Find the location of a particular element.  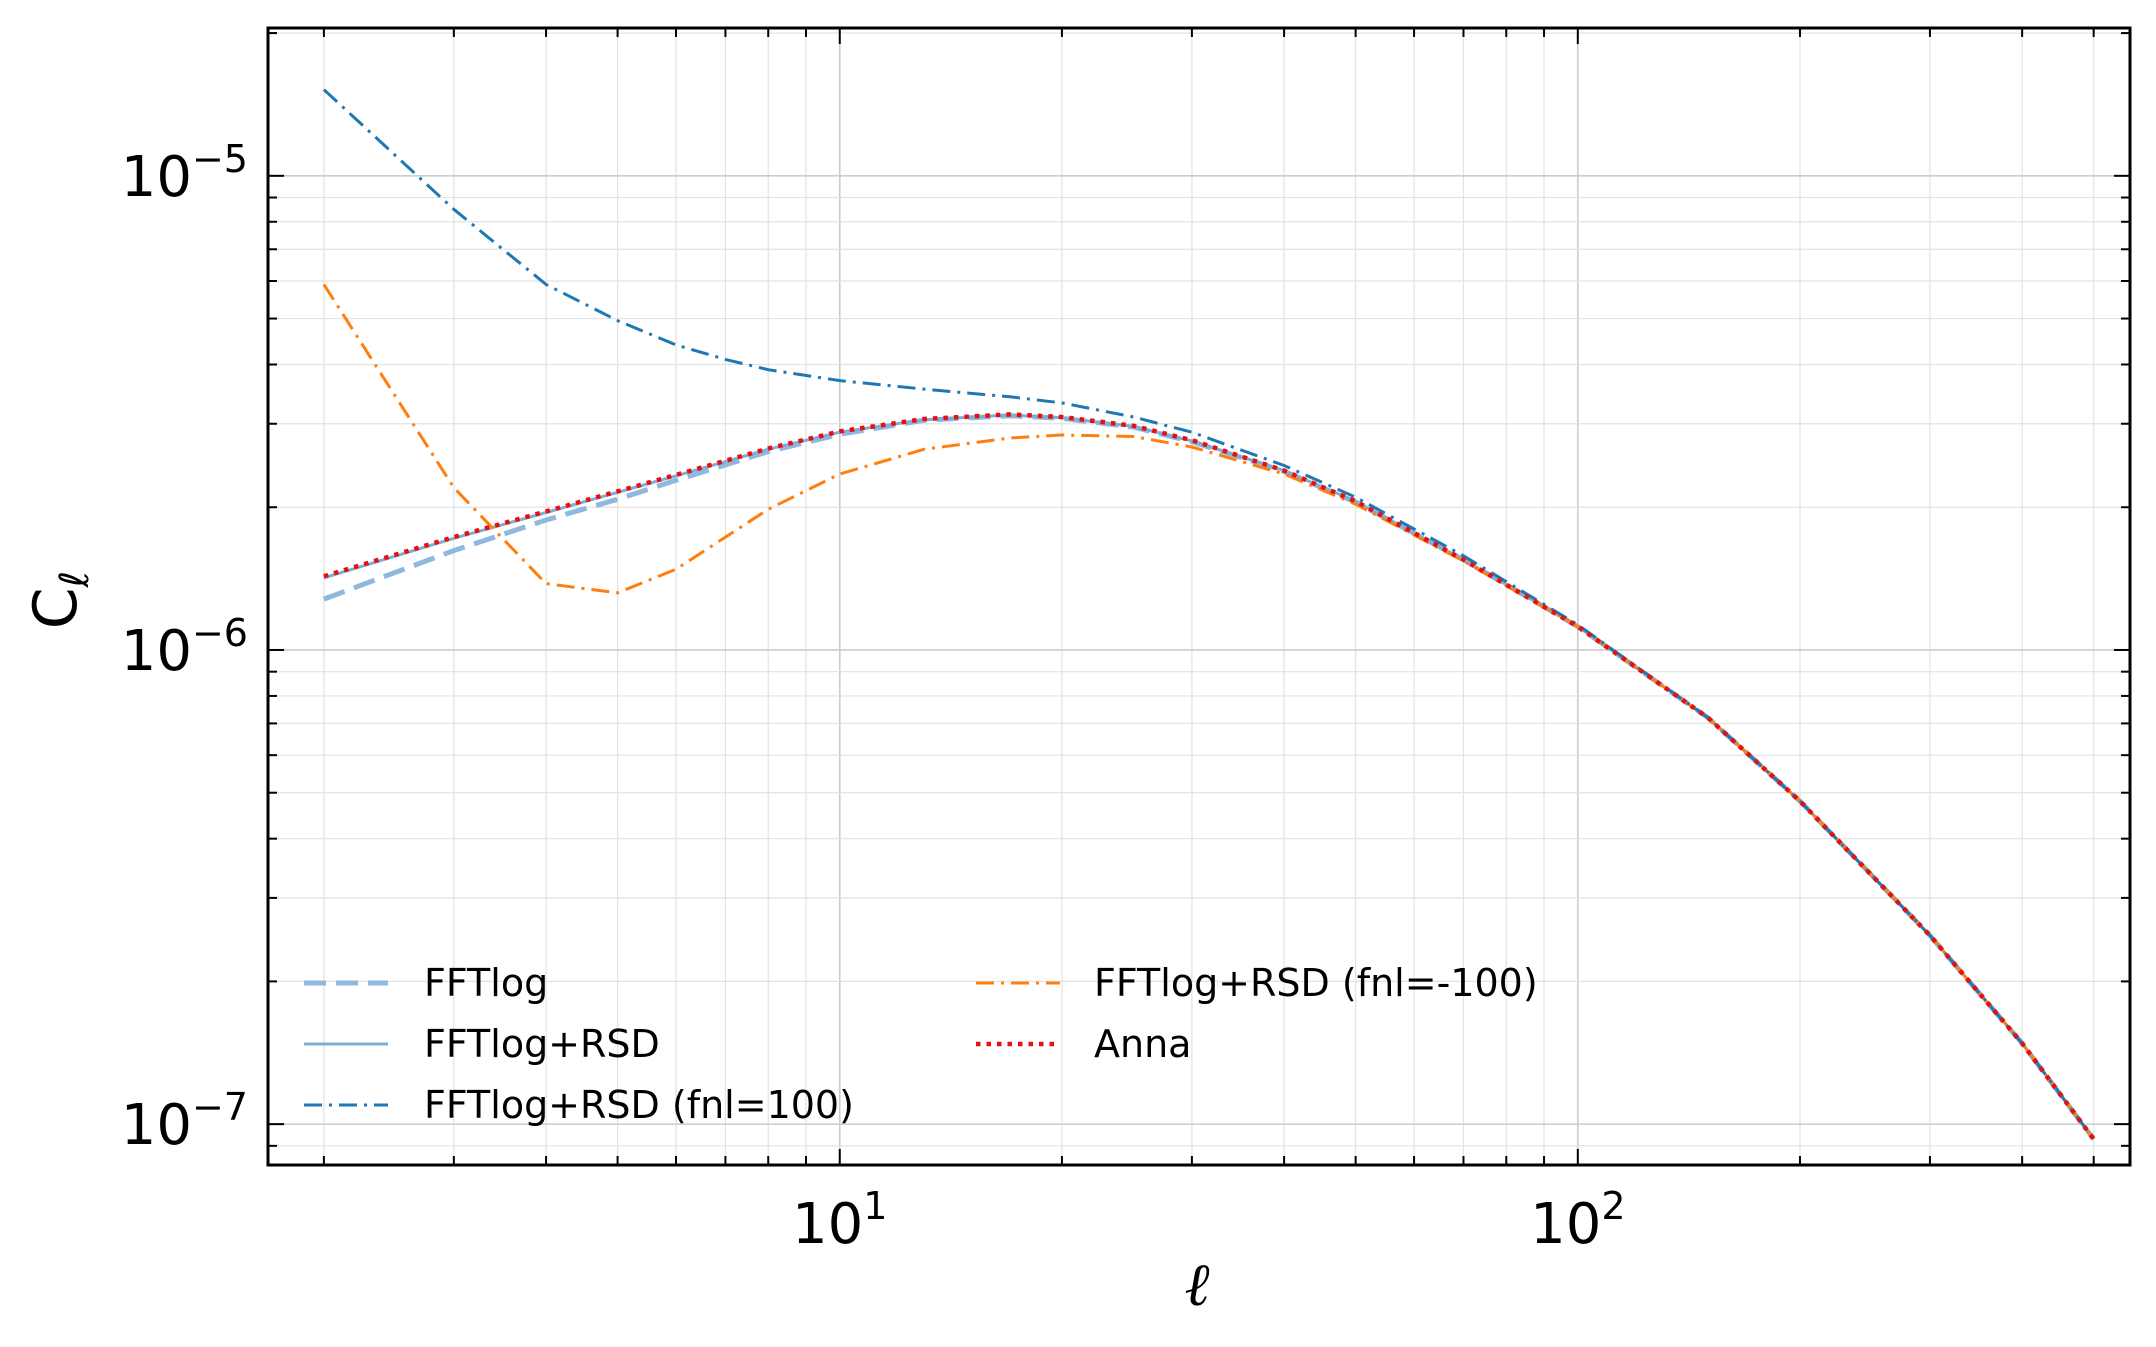

x-axis-label: ℓ is located at coordinates (1197, 1285).